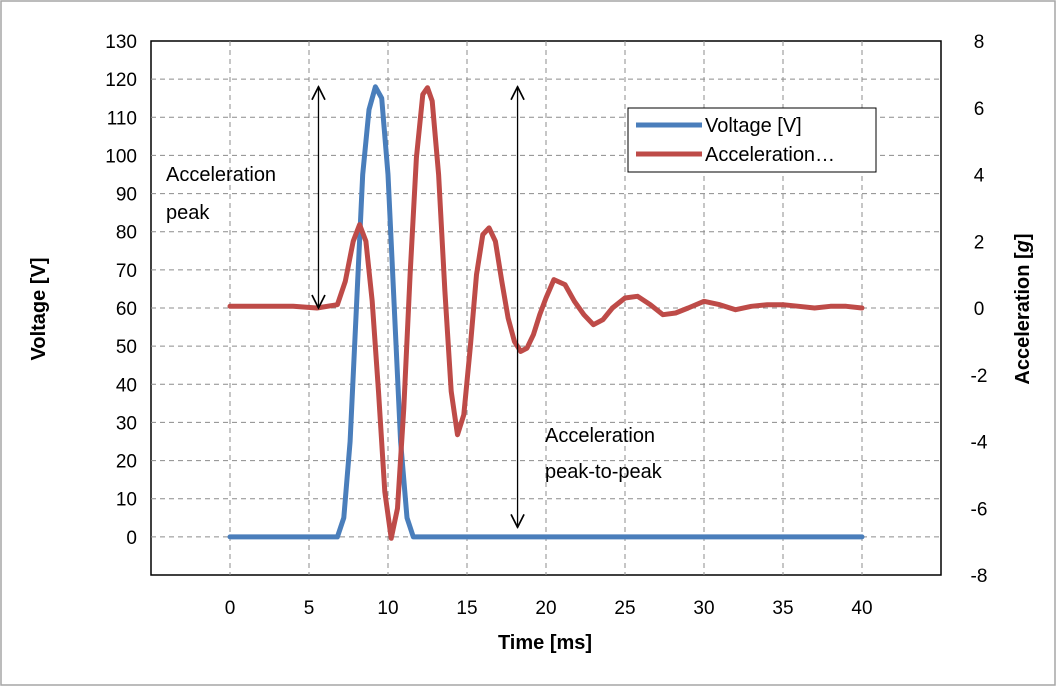 The image size is (1057, 692). Describe the element at coordinates (230, 608) in the screenshot. I see `x-tick-label: 0` at that location.